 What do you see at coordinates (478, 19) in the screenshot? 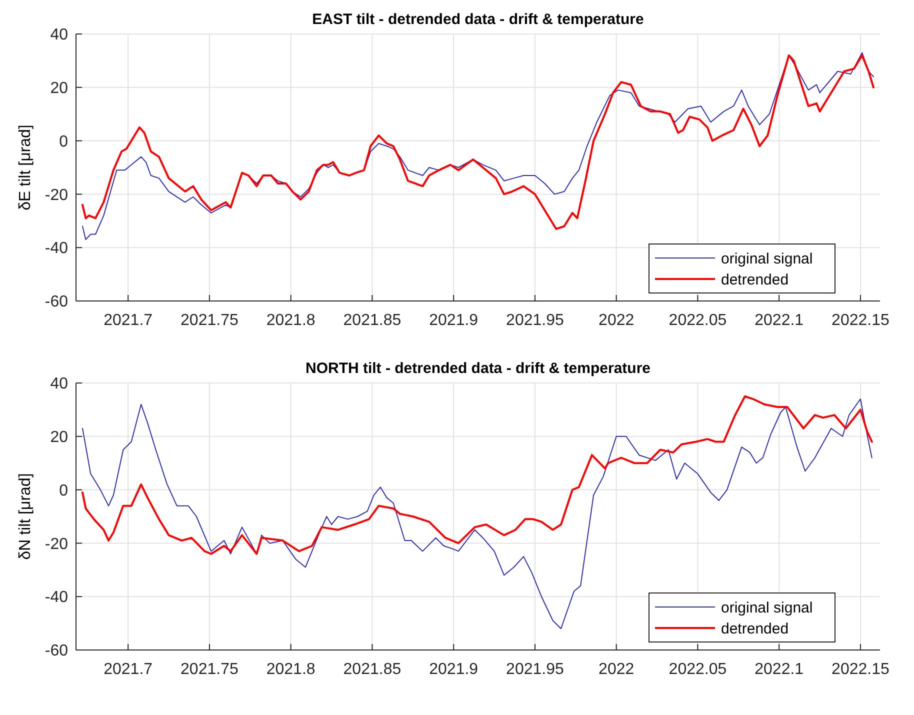
I see `chart-title: EAST tilt - detrended data - drift & temperature` at bounding box center [478, 19].